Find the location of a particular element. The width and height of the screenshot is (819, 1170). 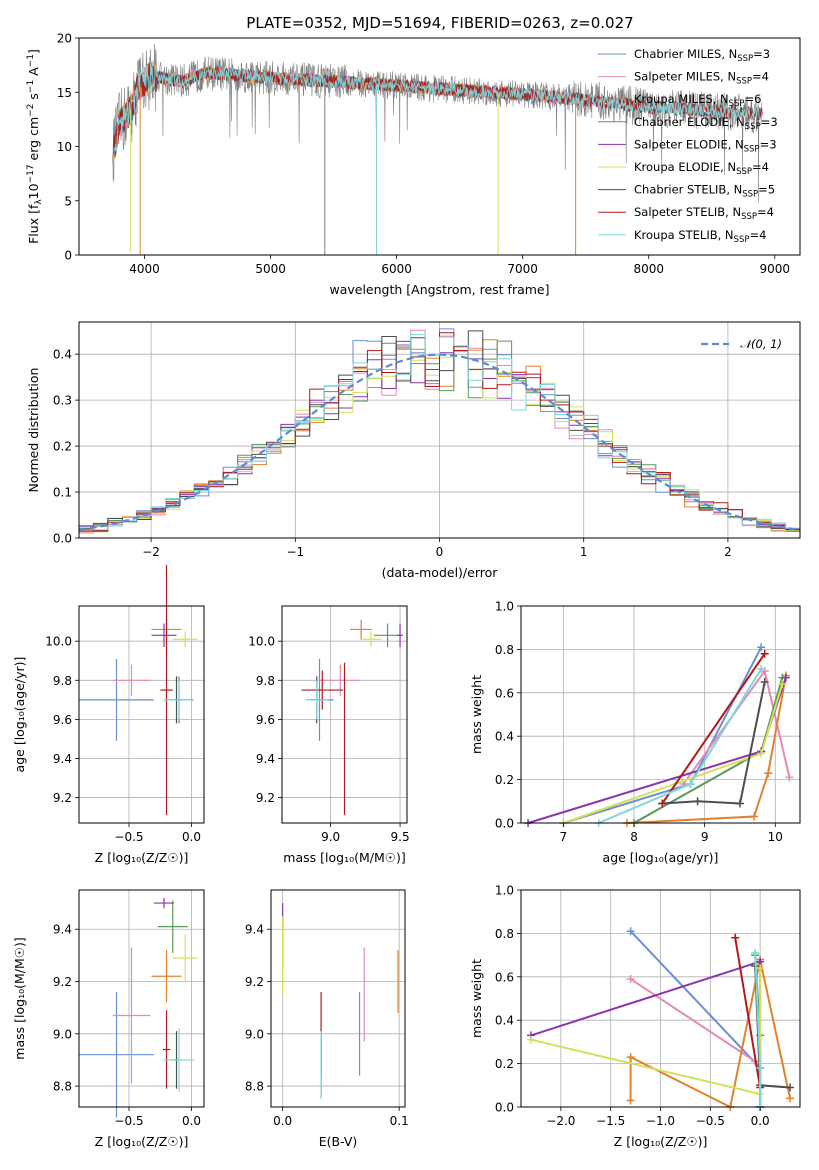

x-tick-label: −1 is located at coordinates (295, 552).